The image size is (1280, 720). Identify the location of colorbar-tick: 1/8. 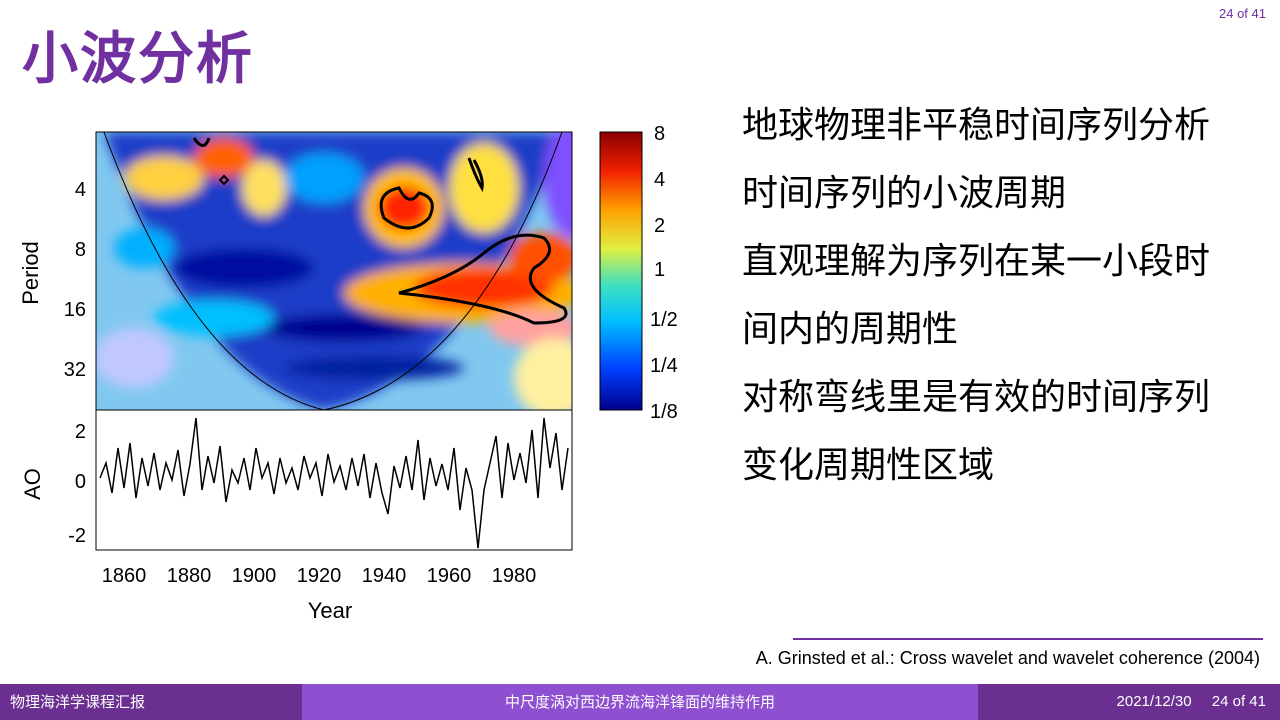
(664, 412).